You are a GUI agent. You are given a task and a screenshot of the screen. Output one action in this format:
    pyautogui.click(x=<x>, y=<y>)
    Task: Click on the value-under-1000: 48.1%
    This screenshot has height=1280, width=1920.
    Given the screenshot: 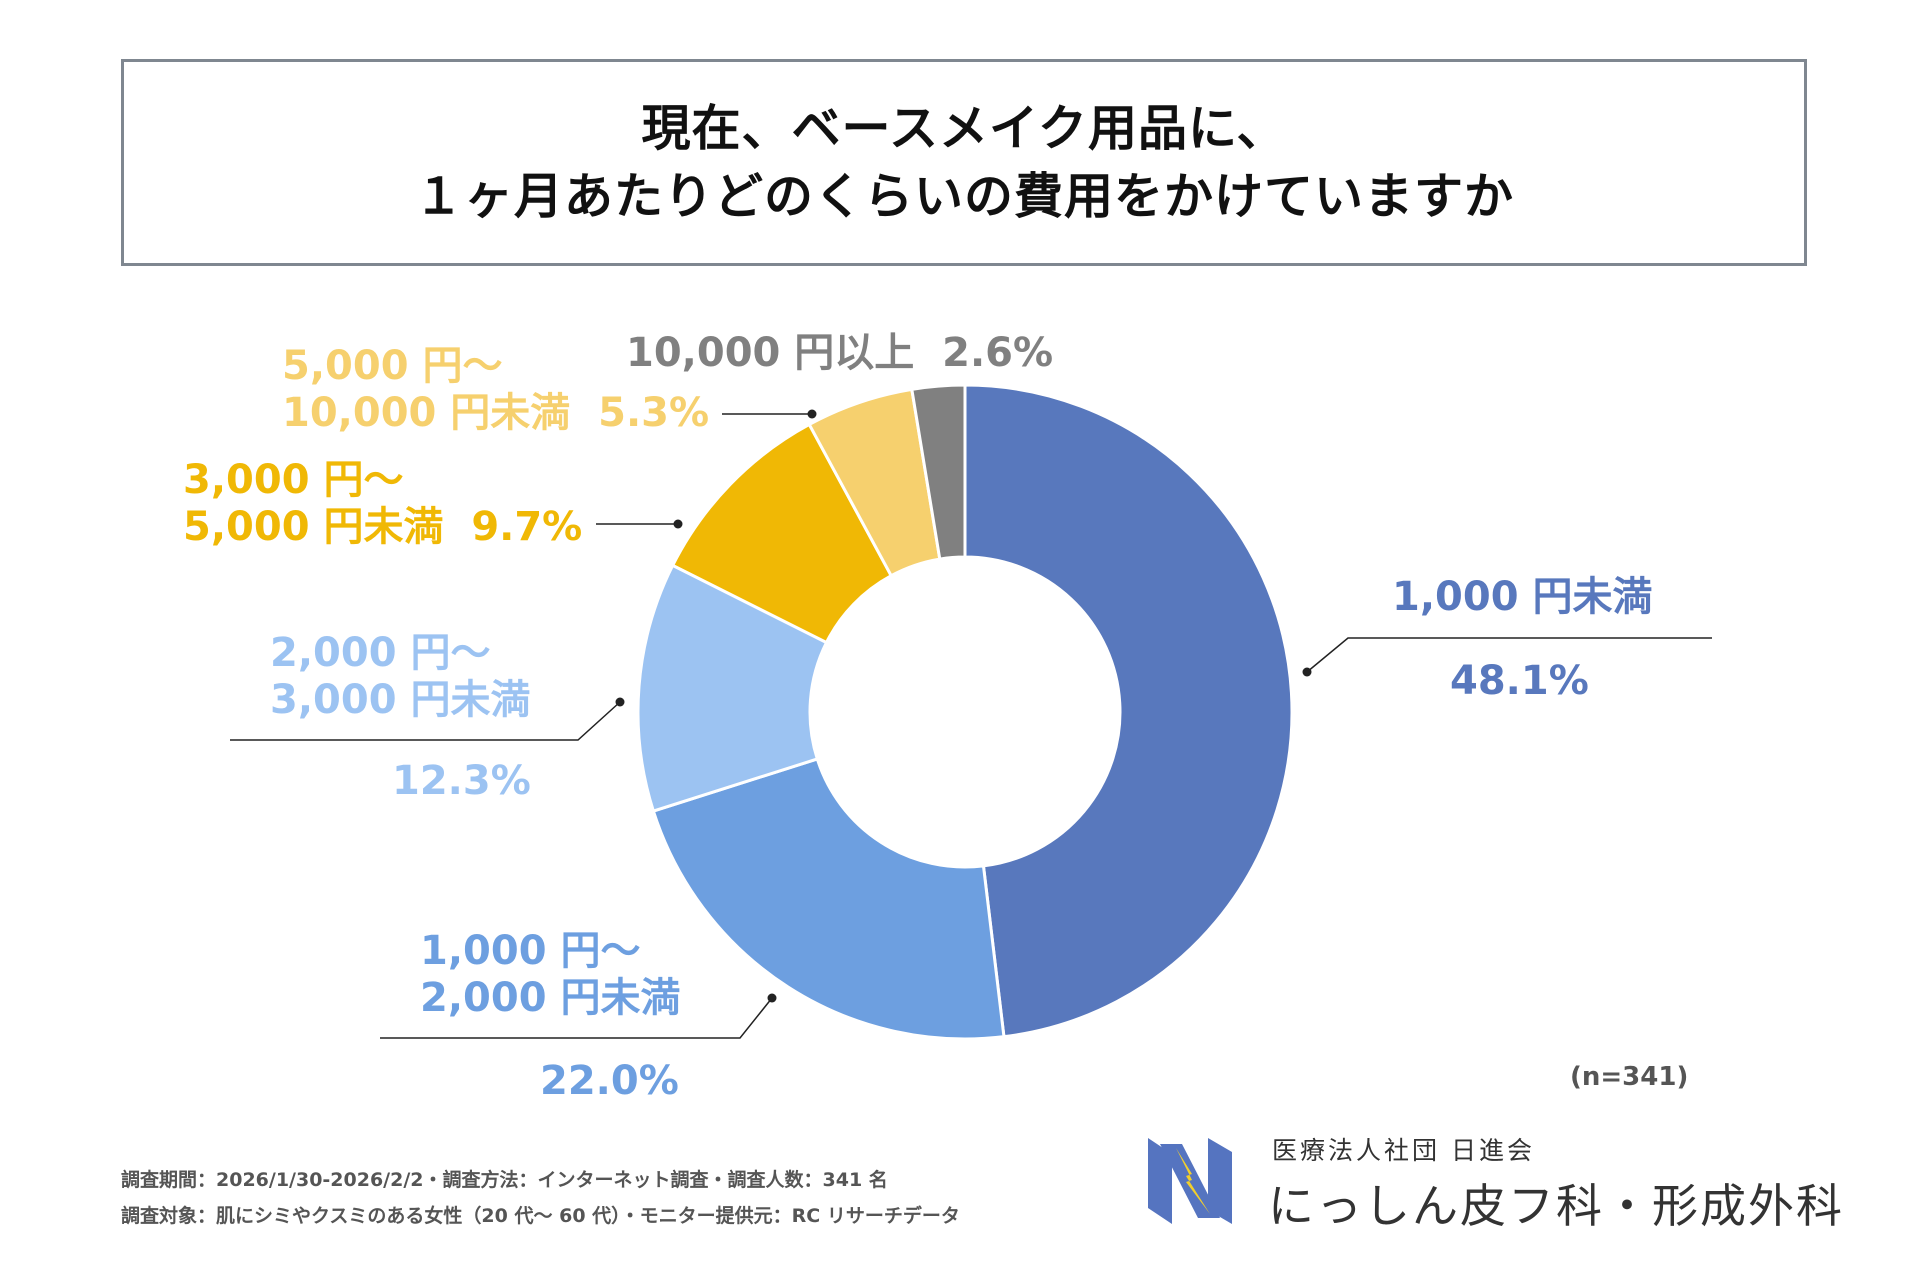 What is the action you would take?
    pyautogui.click(x=1519, y=681)
    